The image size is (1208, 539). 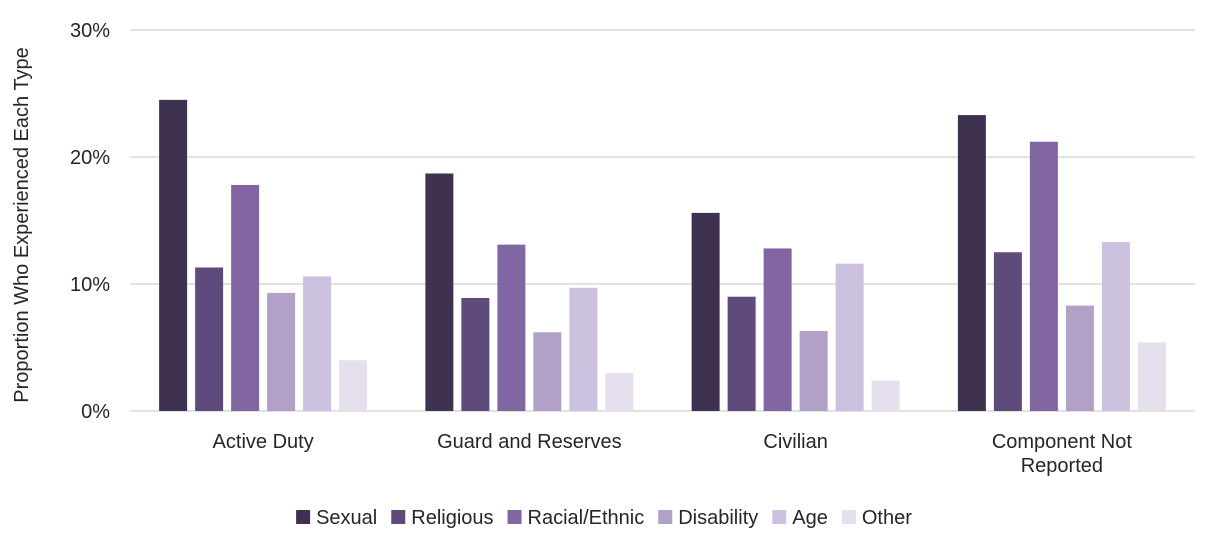 I want to click on y-tick-label: 10%, so click(x=90, y=285).